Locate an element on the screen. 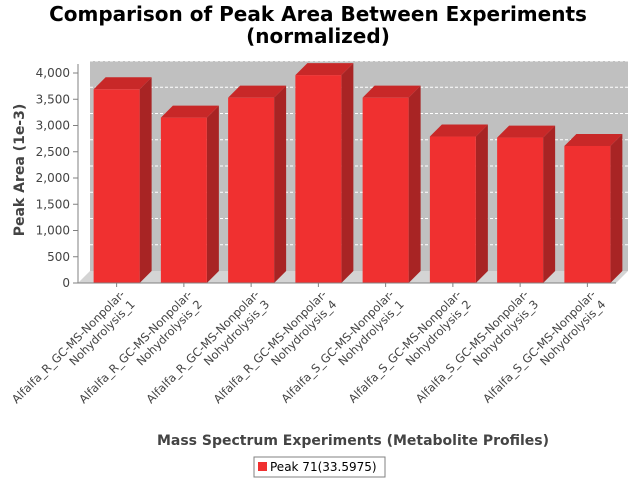  legend-swatch is located at coordinates (262, 466).